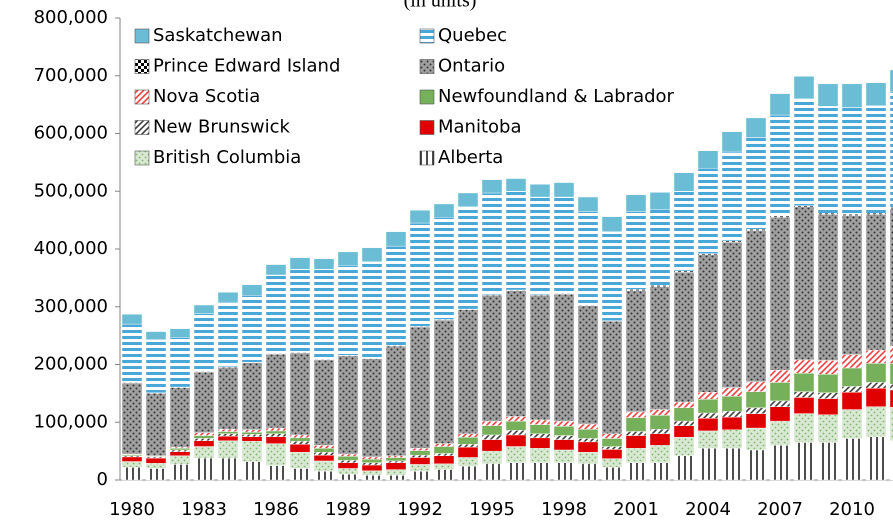 The width and height of the screenshot is (893, 527). Describe the element at coordinates (222, 127) in the screenshot. I see `legend-label: New Brunswick` at that location.